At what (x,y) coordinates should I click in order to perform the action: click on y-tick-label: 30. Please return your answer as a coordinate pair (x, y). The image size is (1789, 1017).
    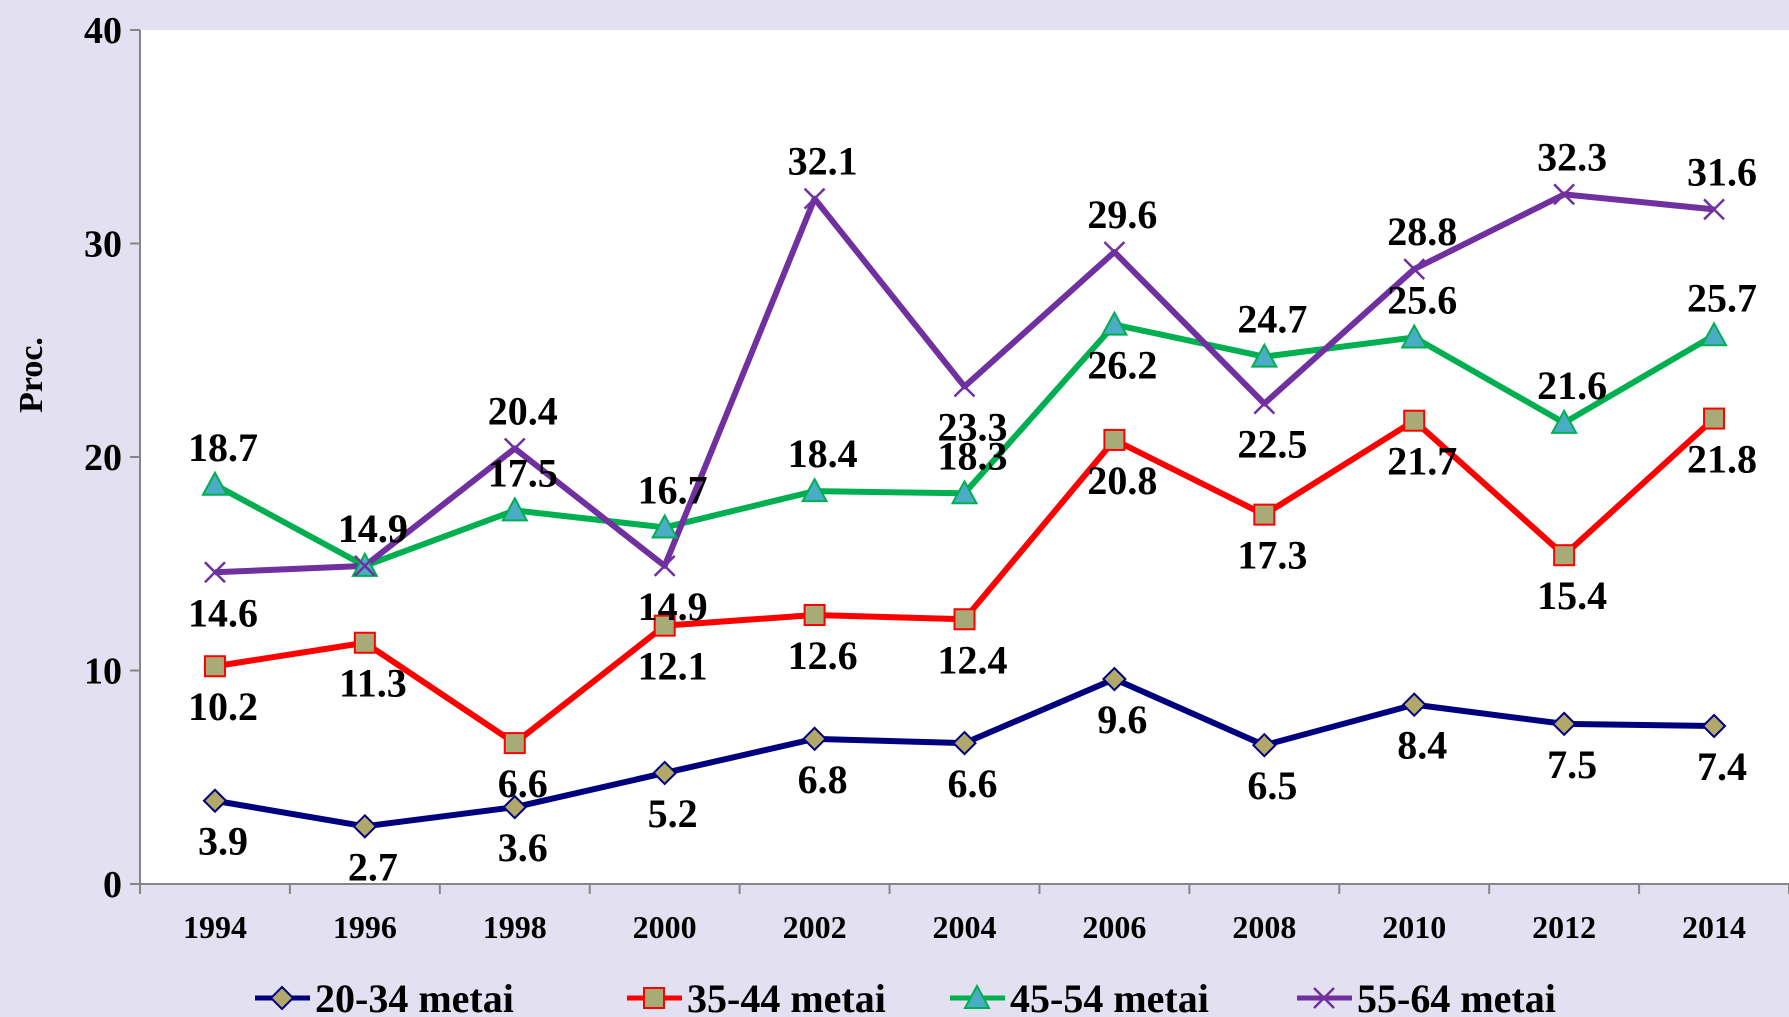
    Looking at the image, I should click on (103, 245).